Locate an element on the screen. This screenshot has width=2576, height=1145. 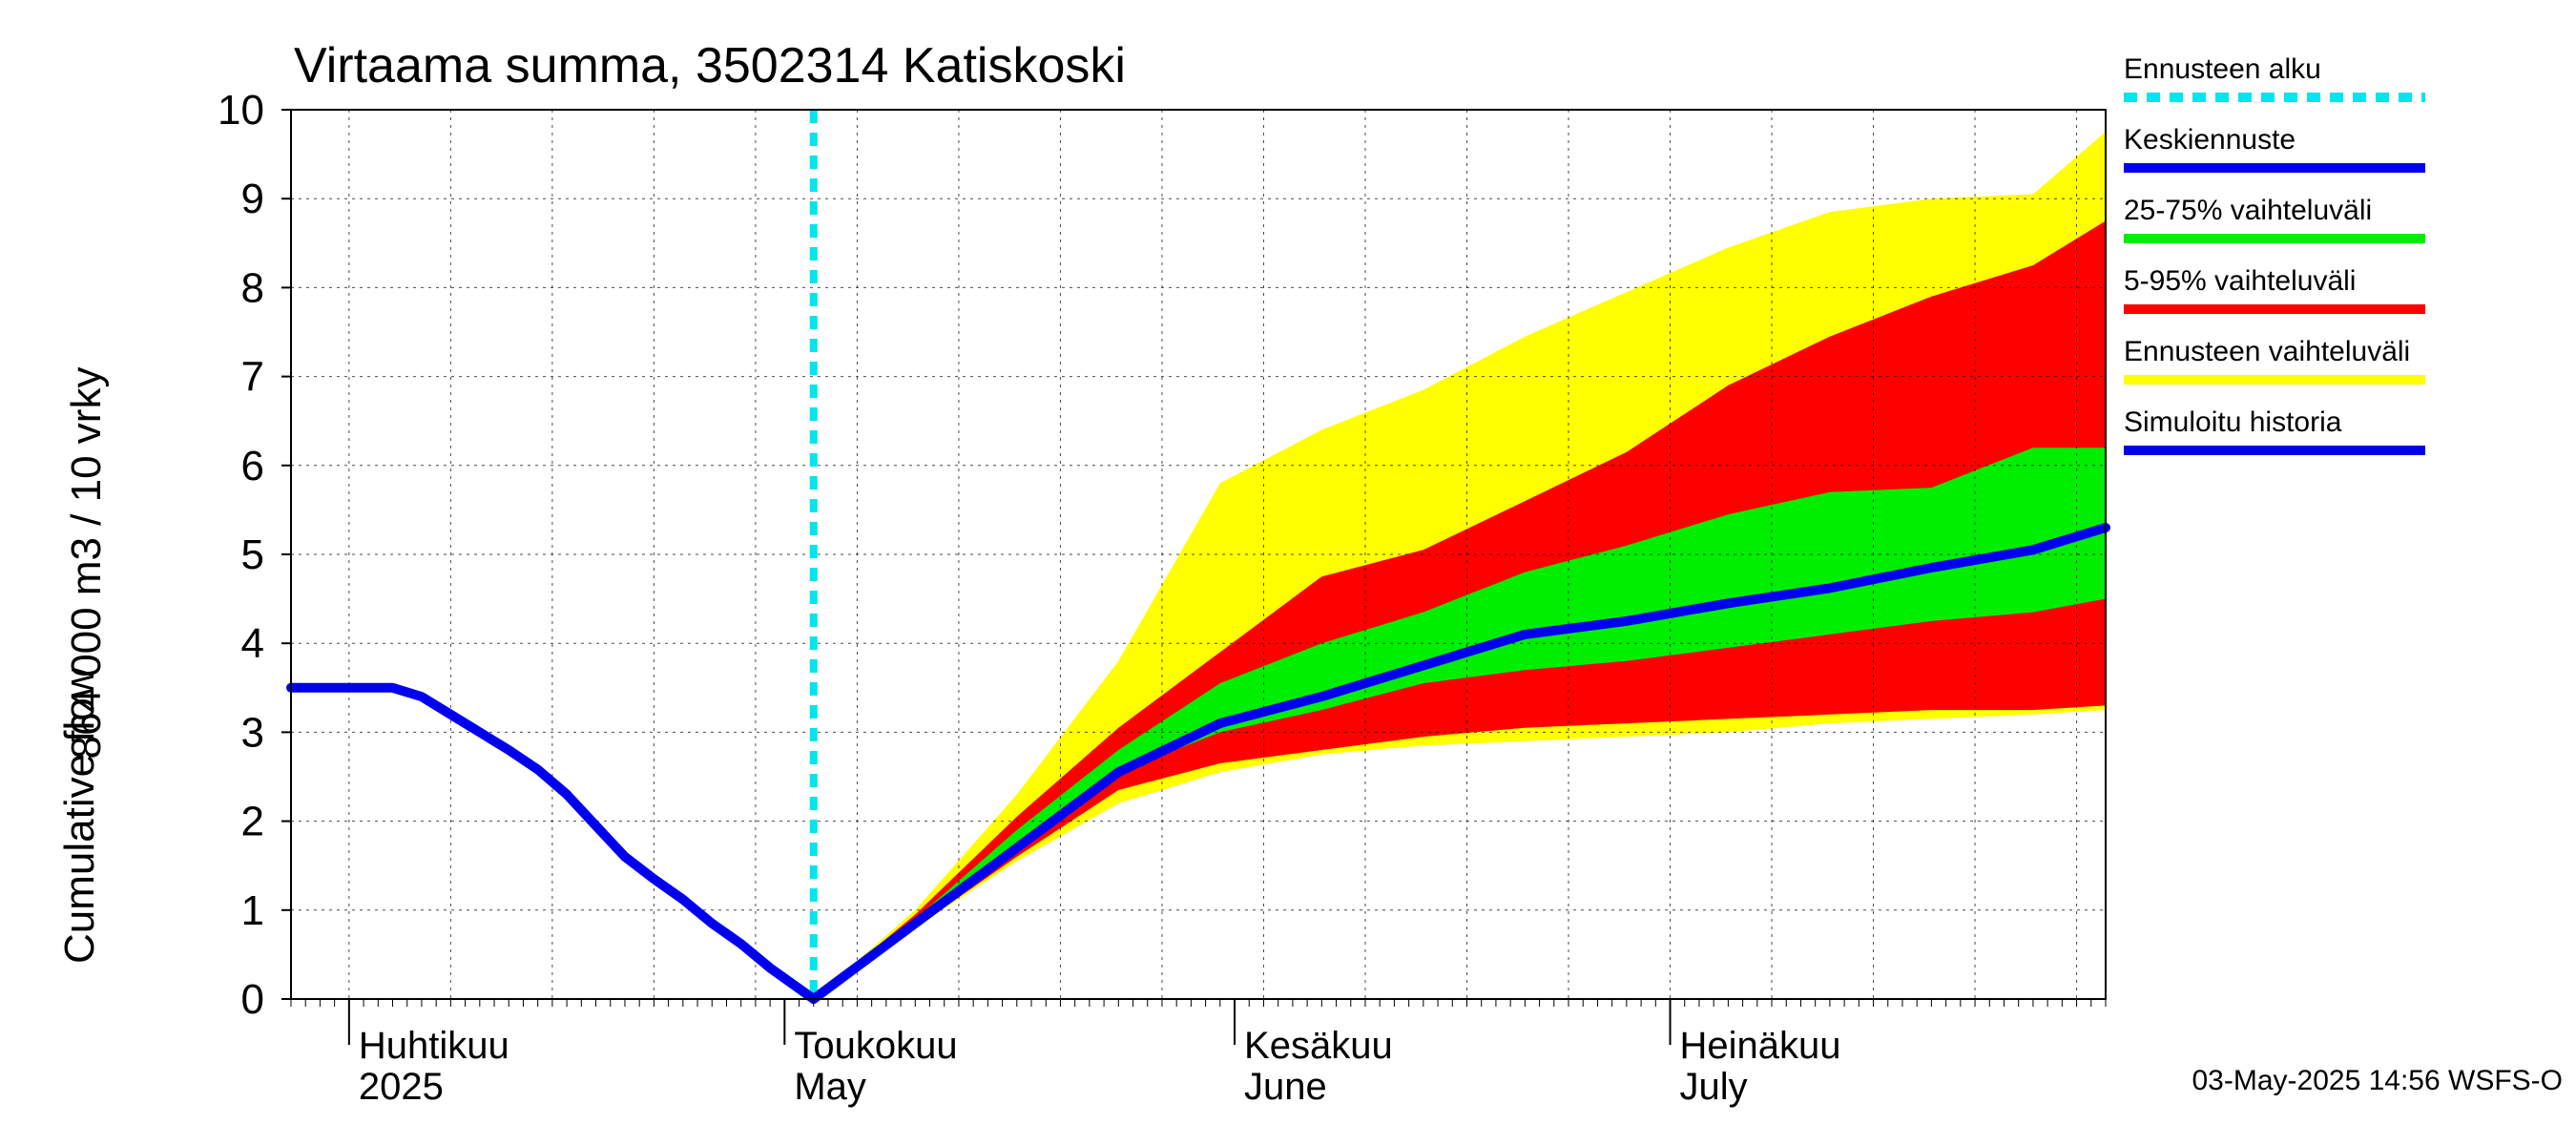
x-month-label-en: 2025 is located at coordinates (401, 1087).